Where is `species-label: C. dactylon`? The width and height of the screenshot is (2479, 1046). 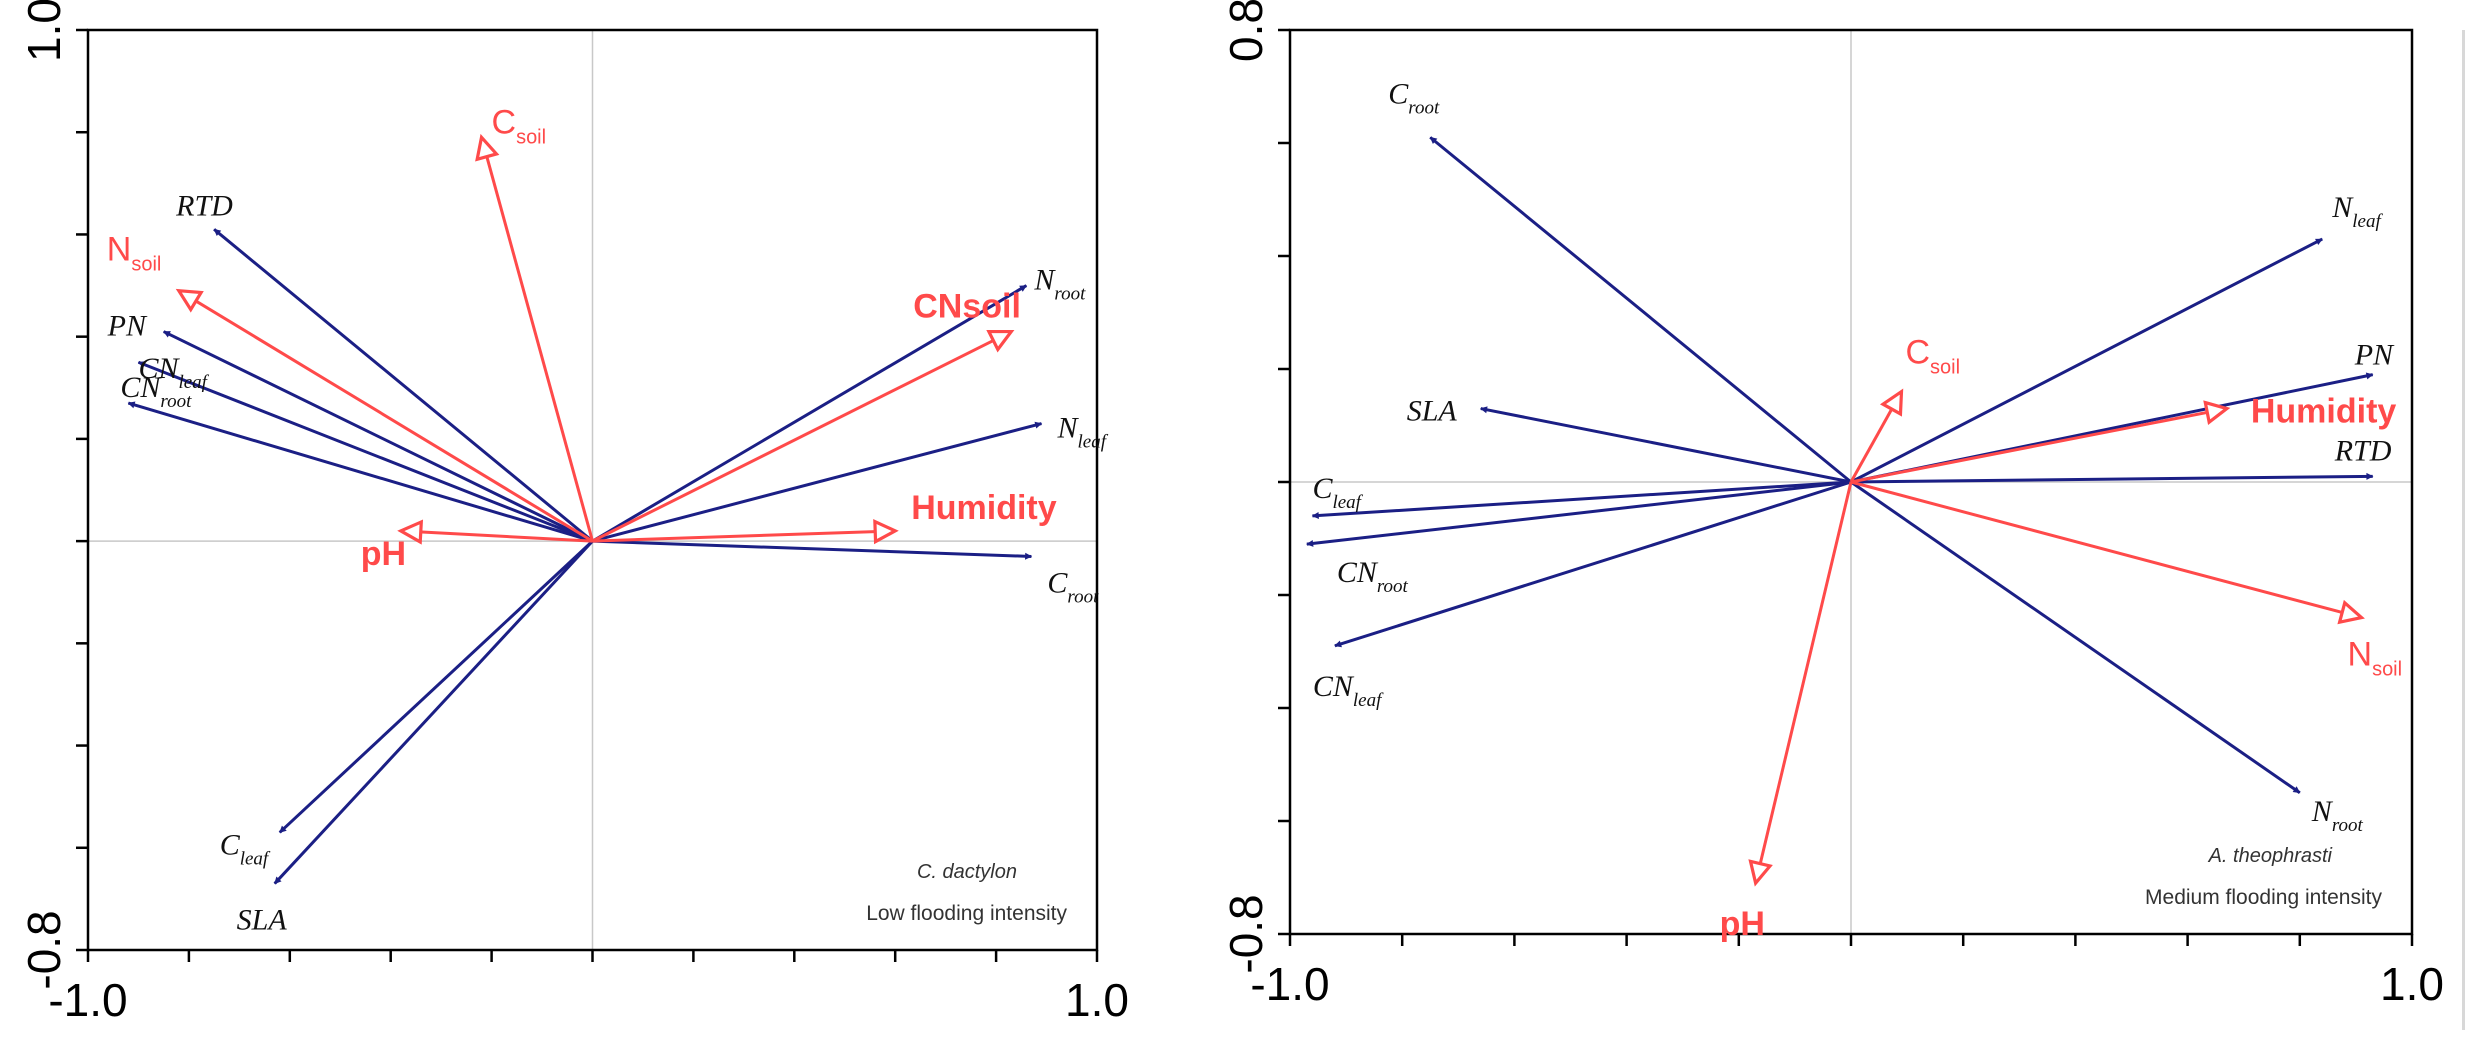 species-label: C. dactylon is located at coordinates (967, 872).